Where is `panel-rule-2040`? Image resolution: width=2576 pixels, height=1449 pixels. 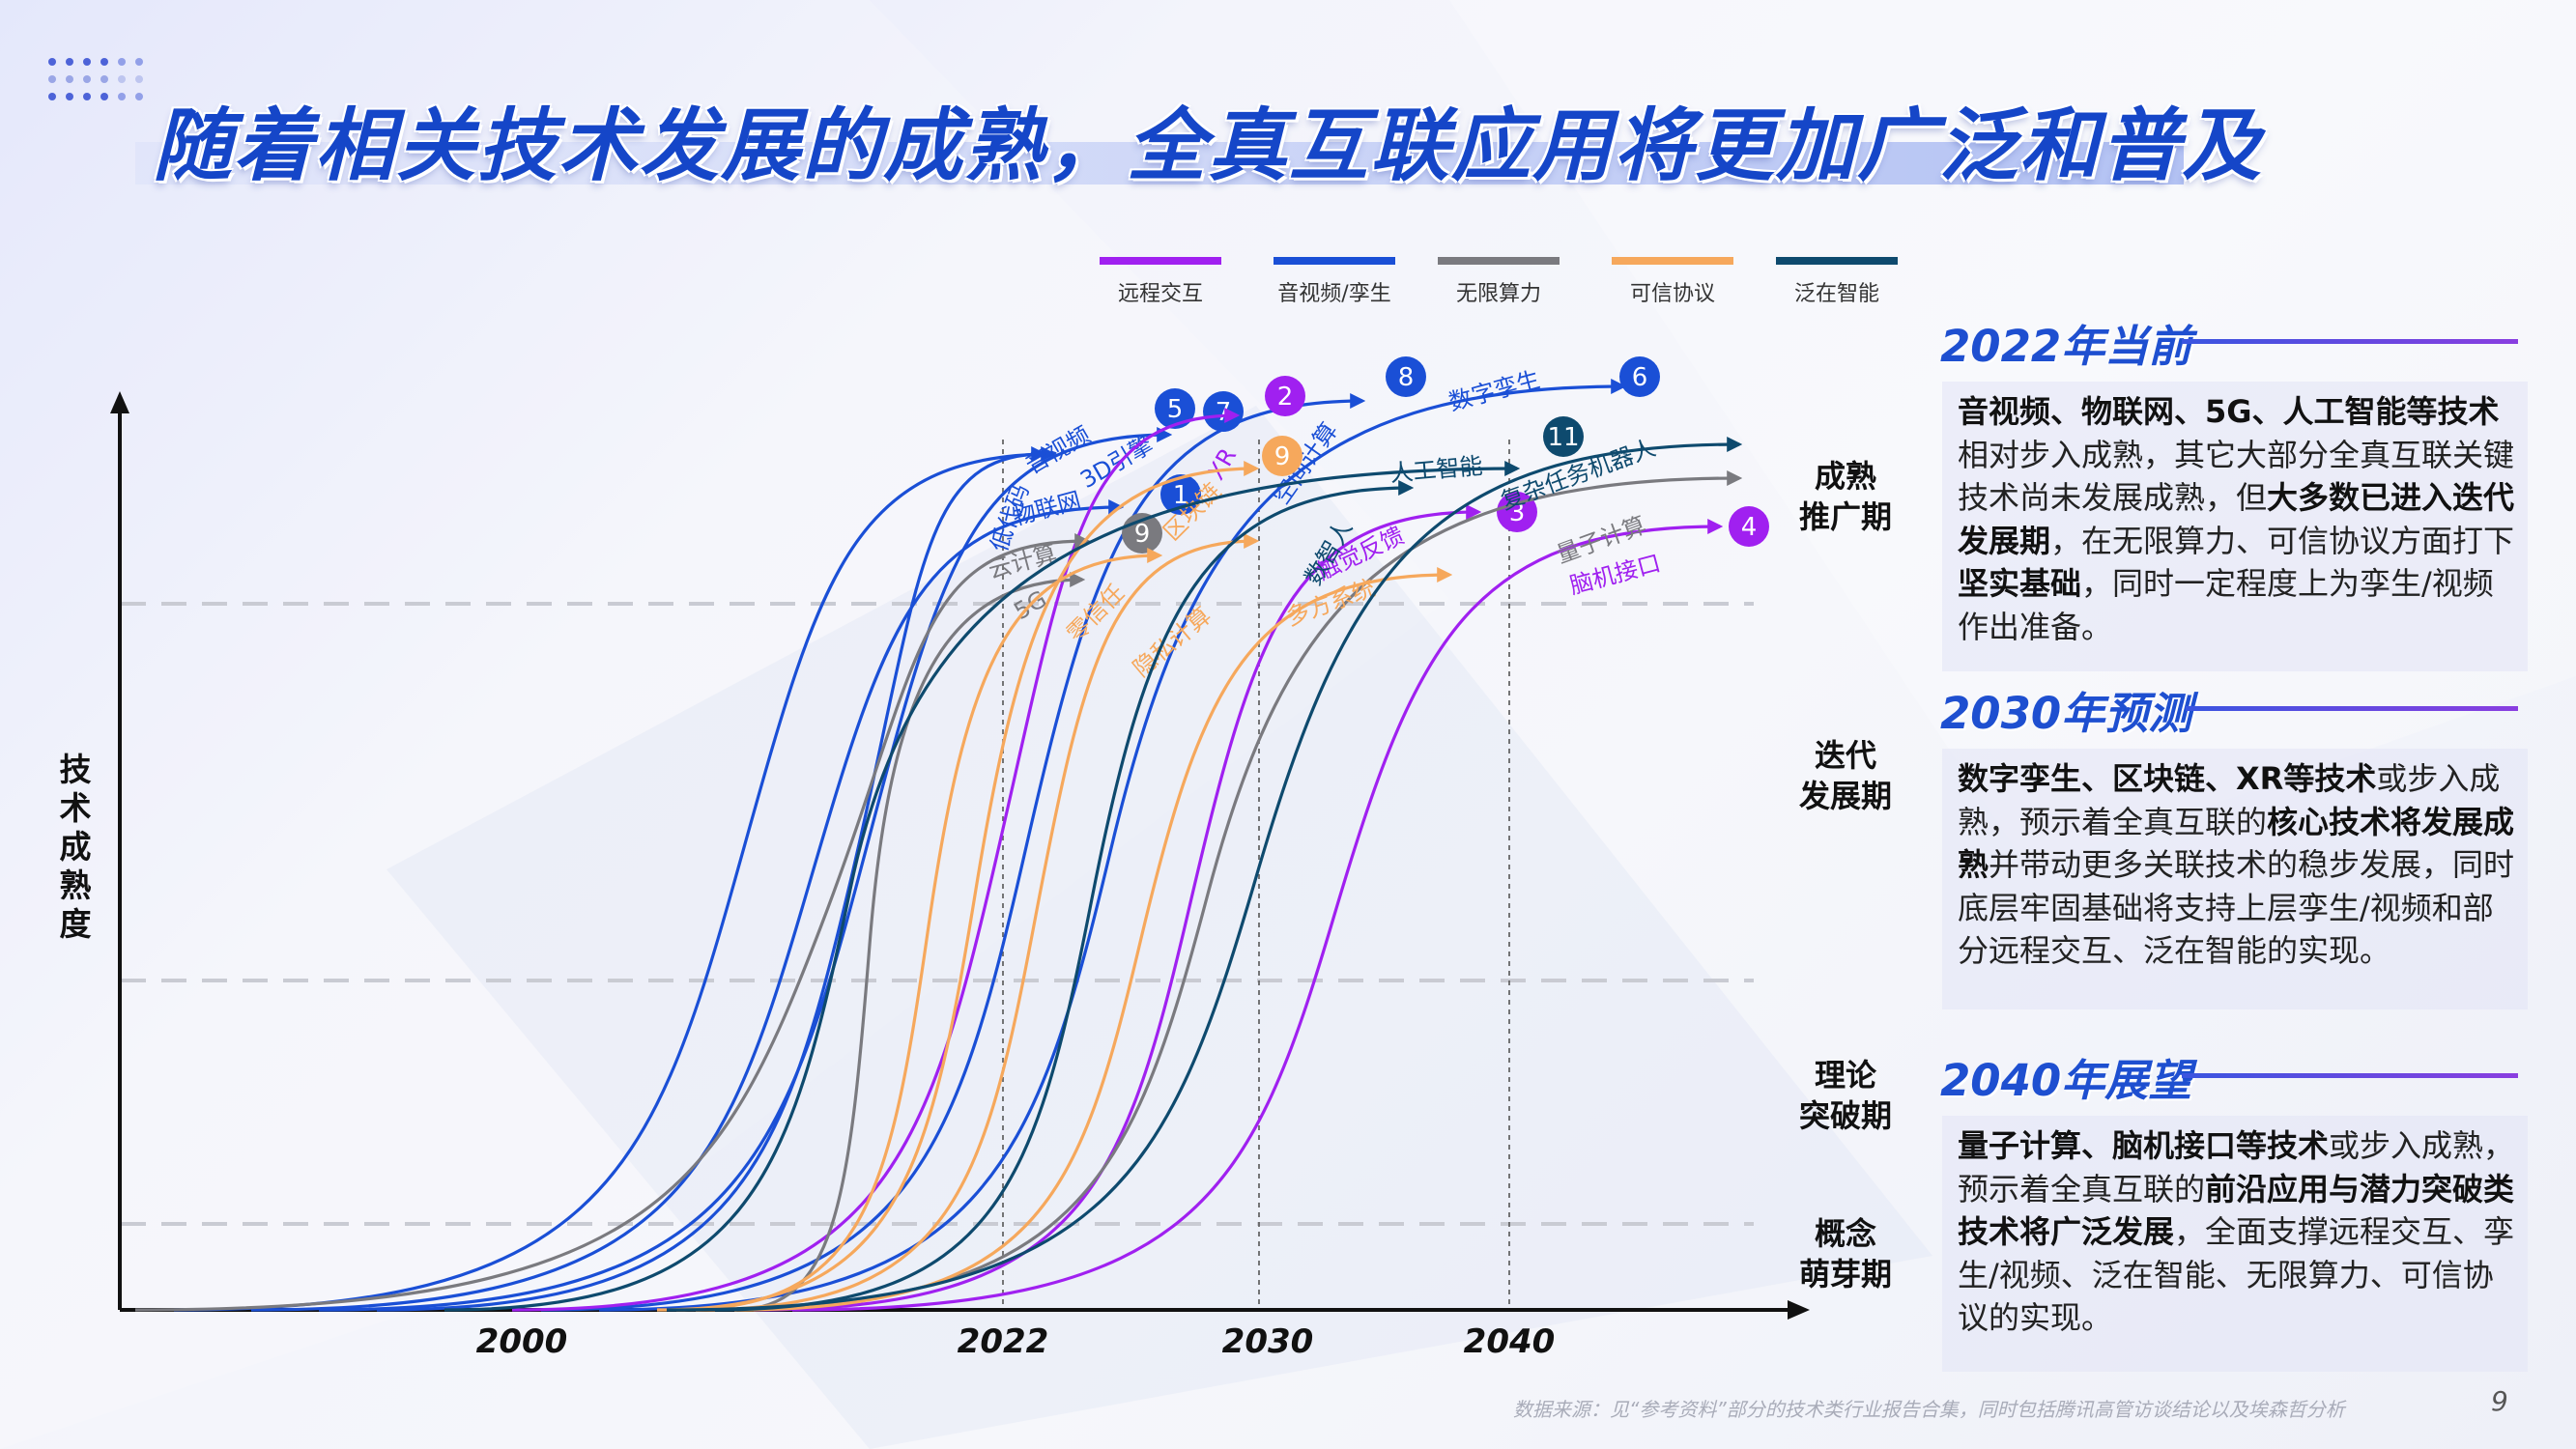
panel-rule-2040 is located at coordinates (2350, 1075).